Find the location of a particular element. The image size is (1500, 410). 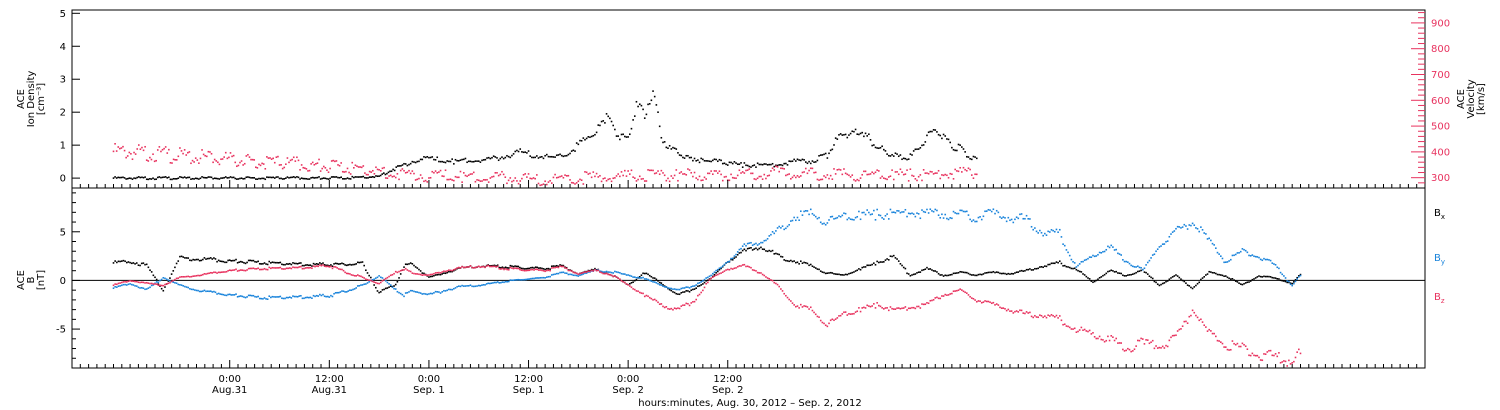

right-tick-label: 900 is located at coordinates (1440, 23).